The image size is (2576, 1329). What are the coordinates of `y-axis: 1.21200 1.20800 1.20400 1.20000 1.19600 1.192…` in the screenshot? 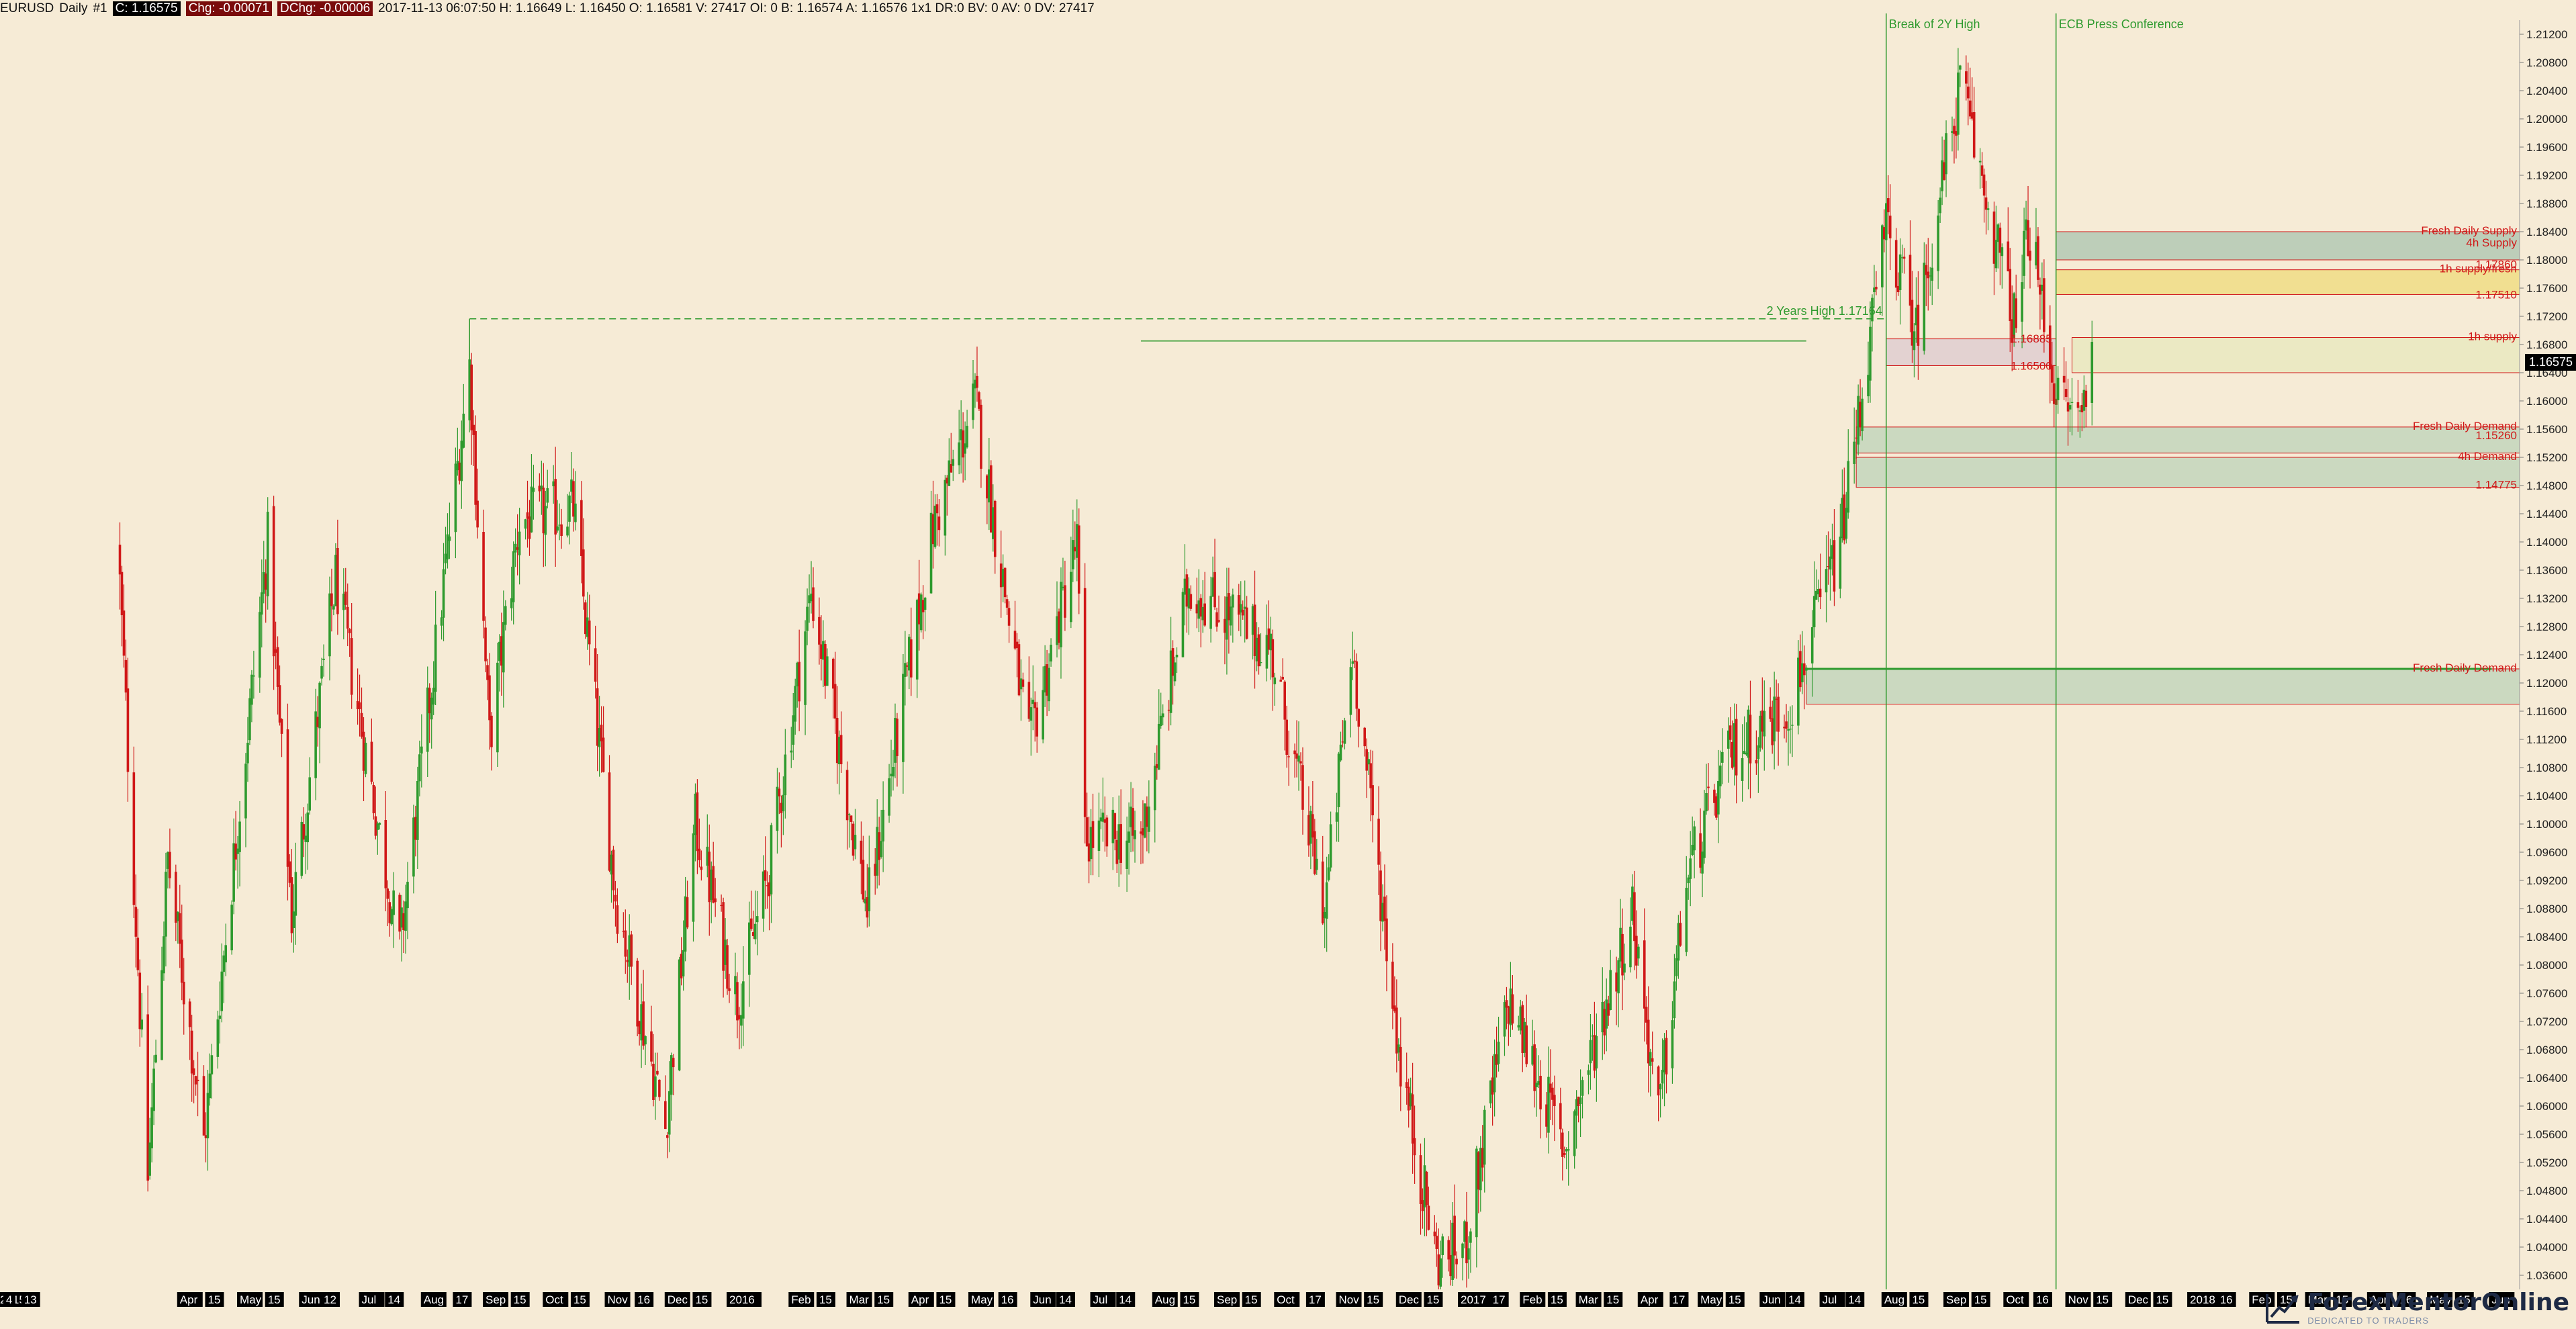 It's located at (2543, 654).